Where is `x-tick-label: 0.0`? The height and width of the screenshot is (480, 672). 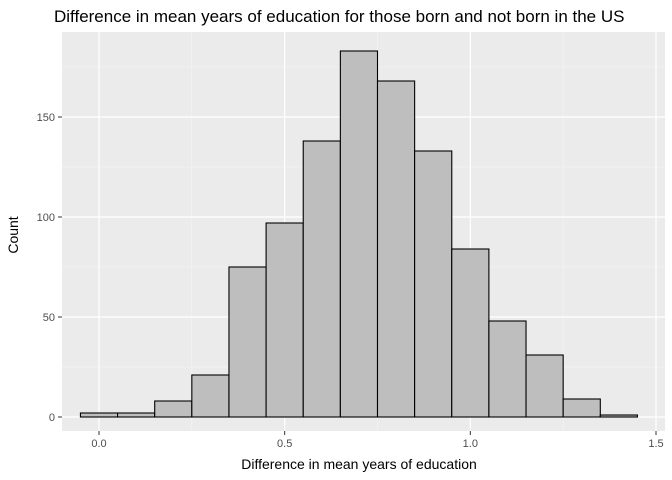 x-tick-label: 0.0 is located at coordinates (98, 444).